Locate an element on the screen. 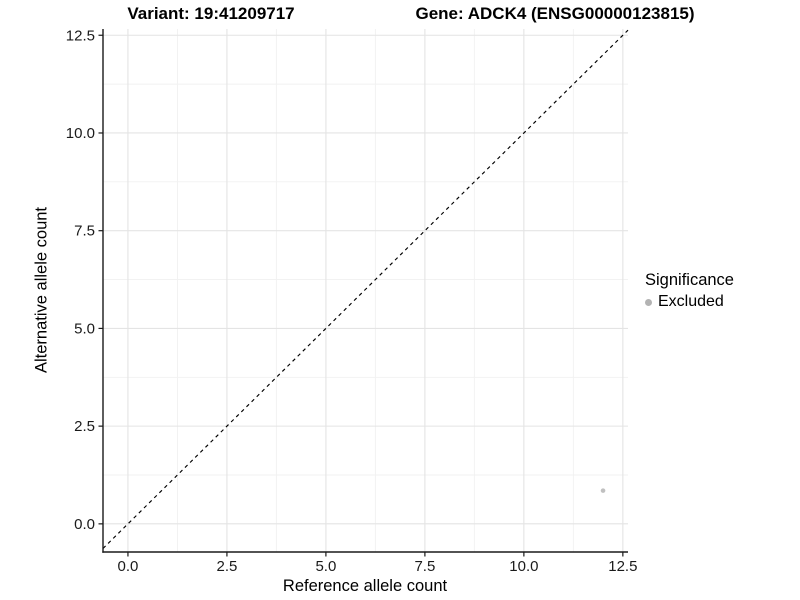 The image size is (800, 600). y-tick-label: 10.0 is located at coordinates (80, 133).